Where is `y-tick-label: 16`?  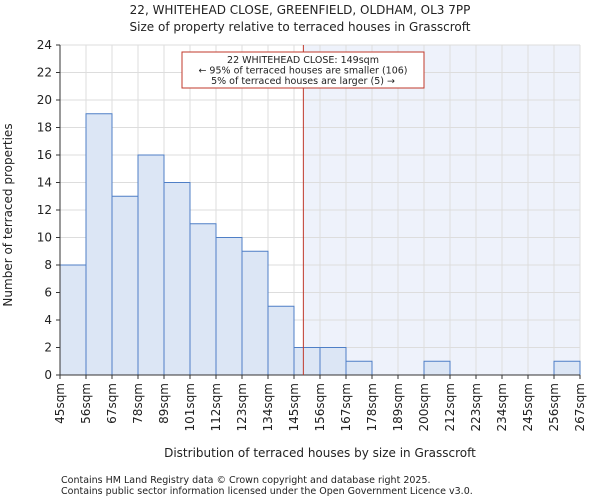
y-tick-label: 16 is located at coordinates (44, 155).